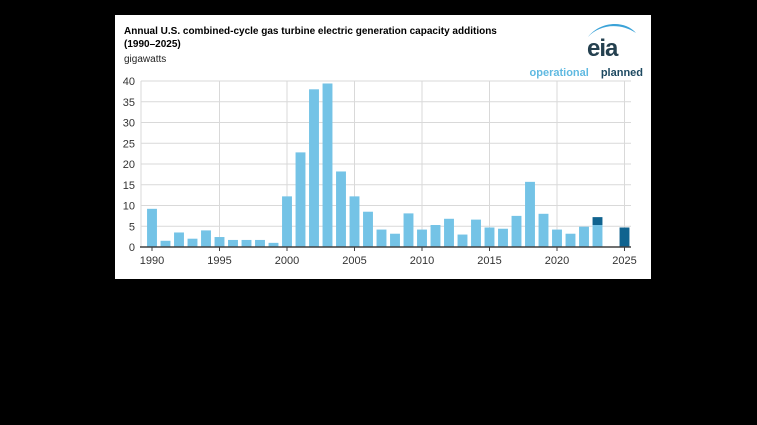 The height and width of the screenshot is (425, 757). Describe the element at coordinates (489, 261) in the screenshot. I see `x-tick-label-2015: 2015` at that location.